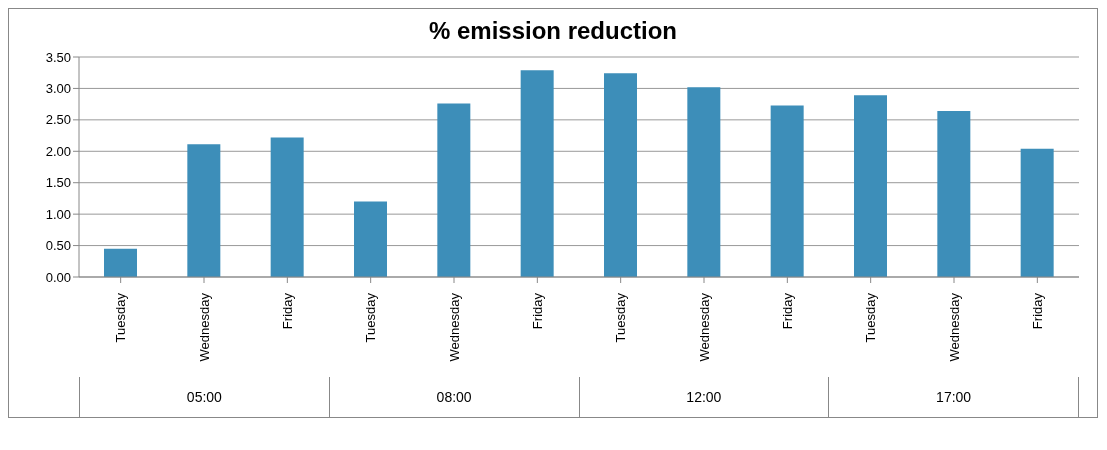  What do you see at coordinates (953, 397) in the screenshot?
I see `text: 17:00` at bounding box center [953, 397].